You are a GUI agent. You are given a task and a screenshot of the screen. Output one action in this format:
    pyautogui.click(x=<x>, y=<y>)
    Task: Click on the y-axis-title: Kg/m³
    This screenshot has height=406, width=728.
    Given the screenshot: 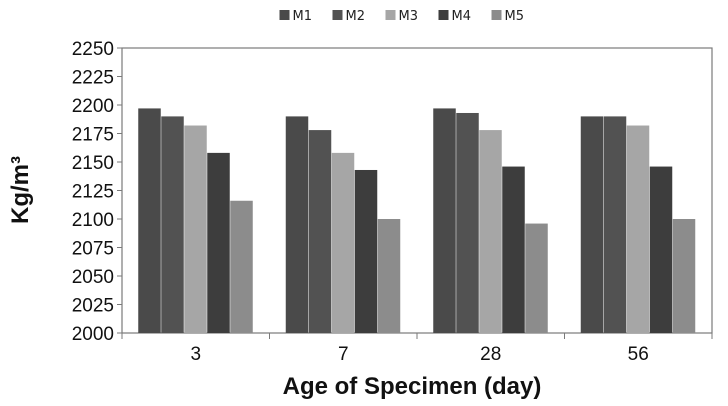 What is the action you would take?
    pyautogui.click(x=20, y=190)
    